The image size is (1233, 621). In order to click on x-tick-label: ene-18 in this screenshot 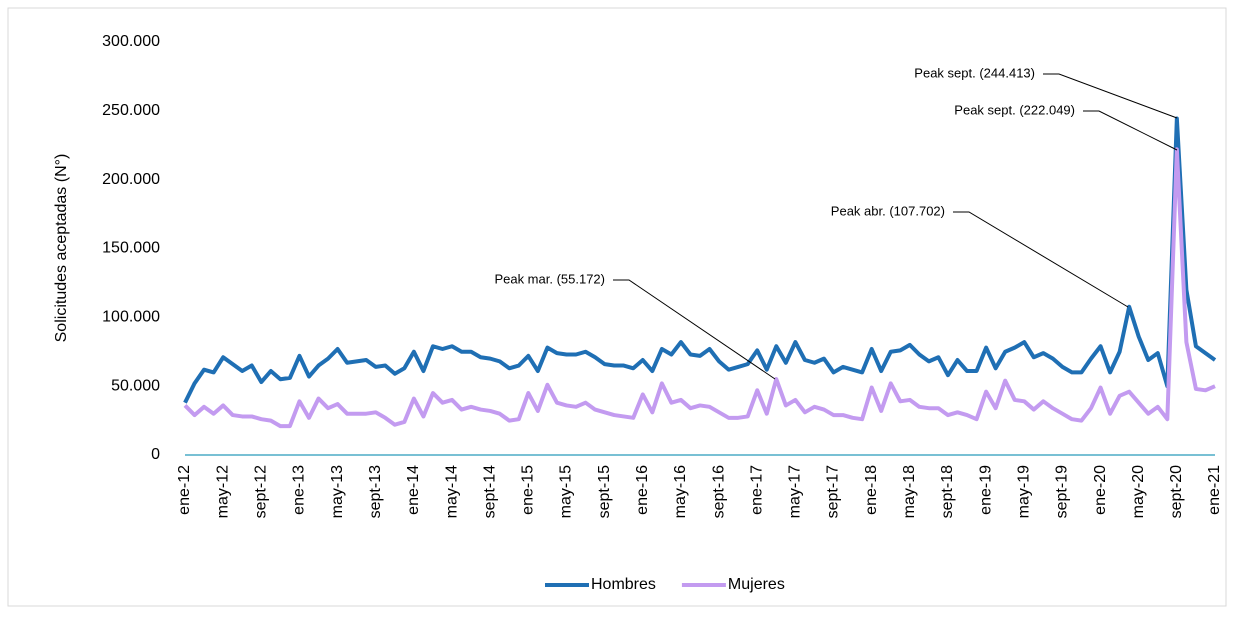, I will do `click(871, 490)`.